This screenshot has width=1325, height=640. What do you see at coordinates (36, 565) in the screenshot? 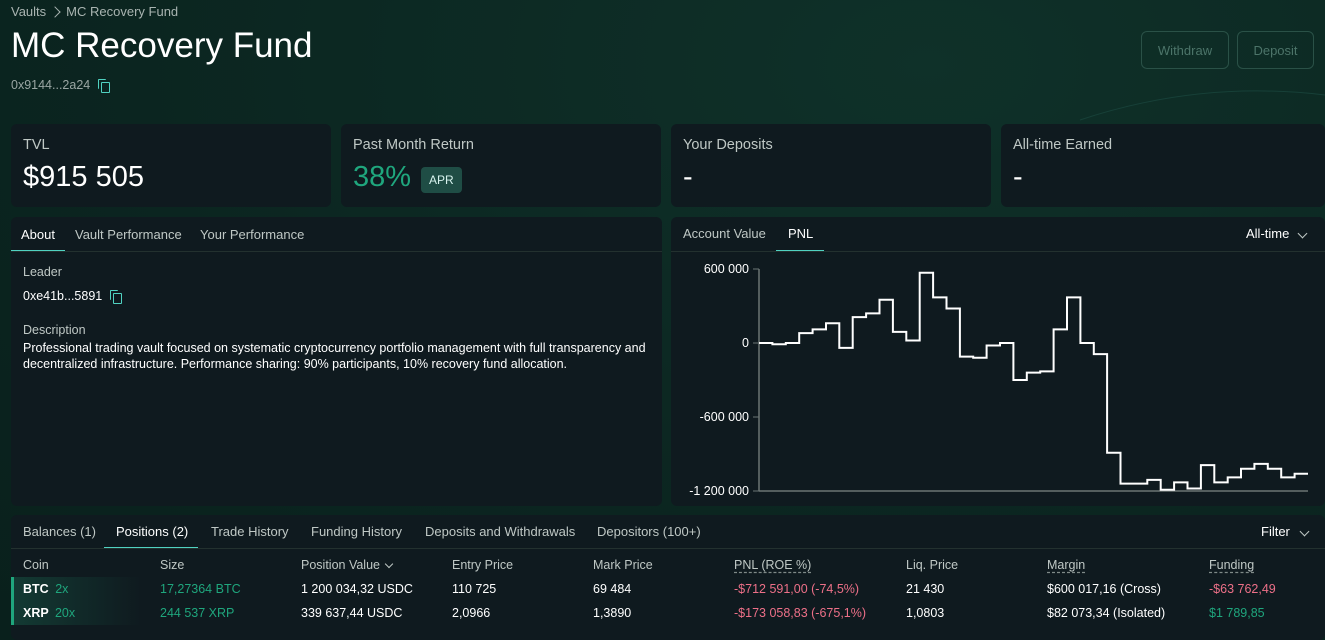
I see `col-coin: Coin` at bounding box center [36, 565].